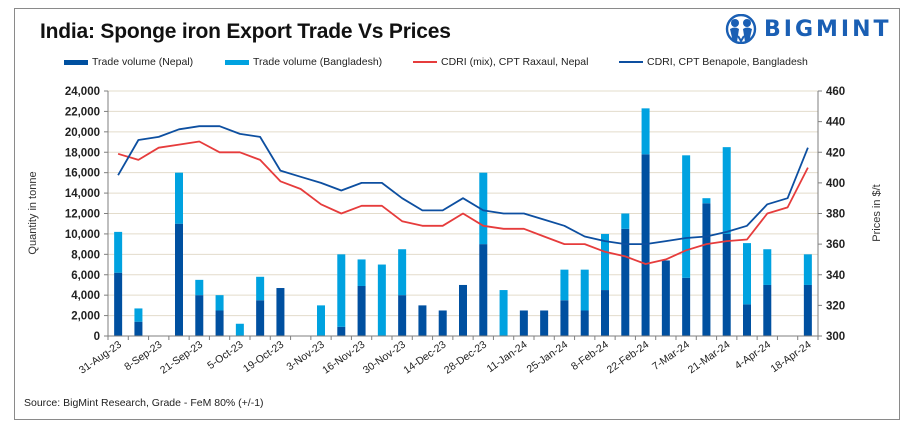  Describe the element at coordinates (263, 357) in the screenshot. I see `x-tick-label: 19-Oct-23` at that location.